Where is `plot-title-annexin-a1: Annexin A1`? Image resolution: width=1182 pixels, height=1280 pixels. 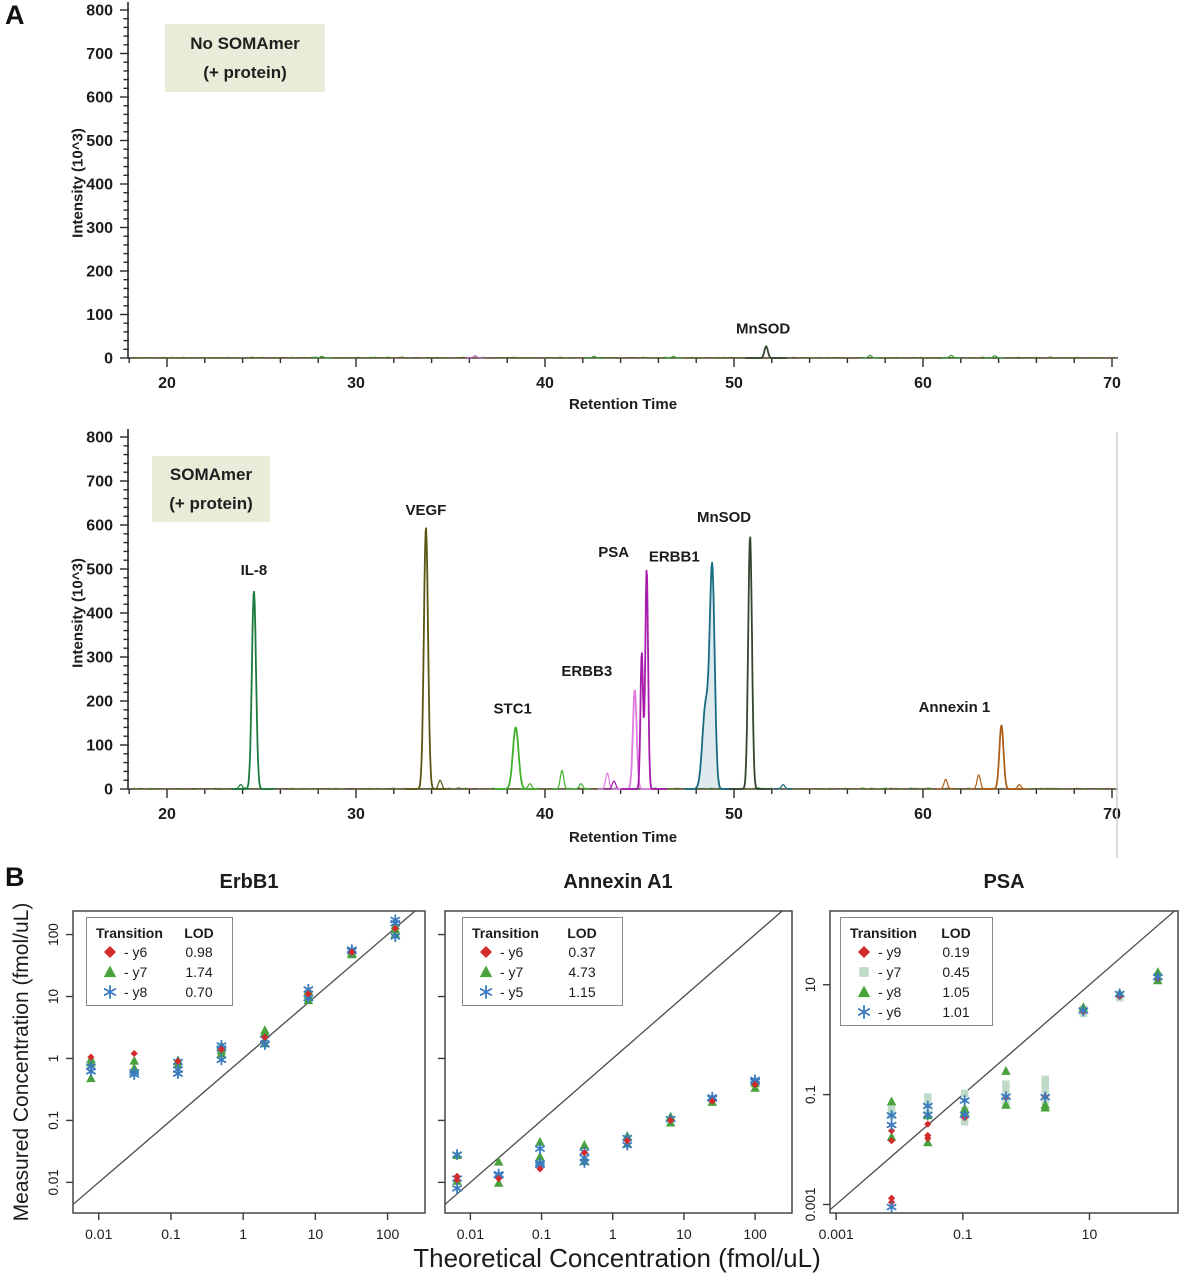 plot-title-annexin-a1: Annexin A1 is located at coordinates (618, 882).